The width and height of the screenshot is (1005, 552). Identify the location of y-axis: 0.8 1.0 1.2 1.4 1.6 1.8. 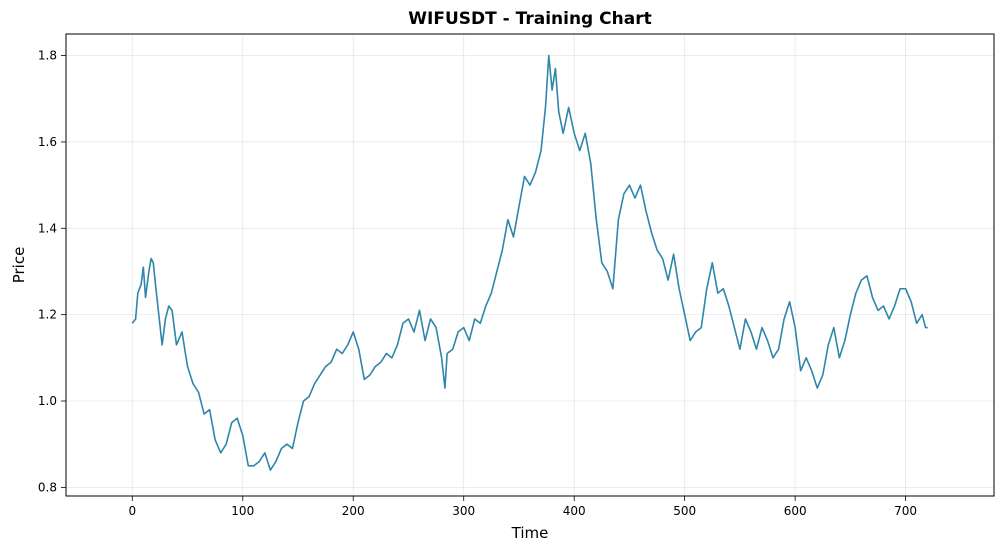
(52, 271).